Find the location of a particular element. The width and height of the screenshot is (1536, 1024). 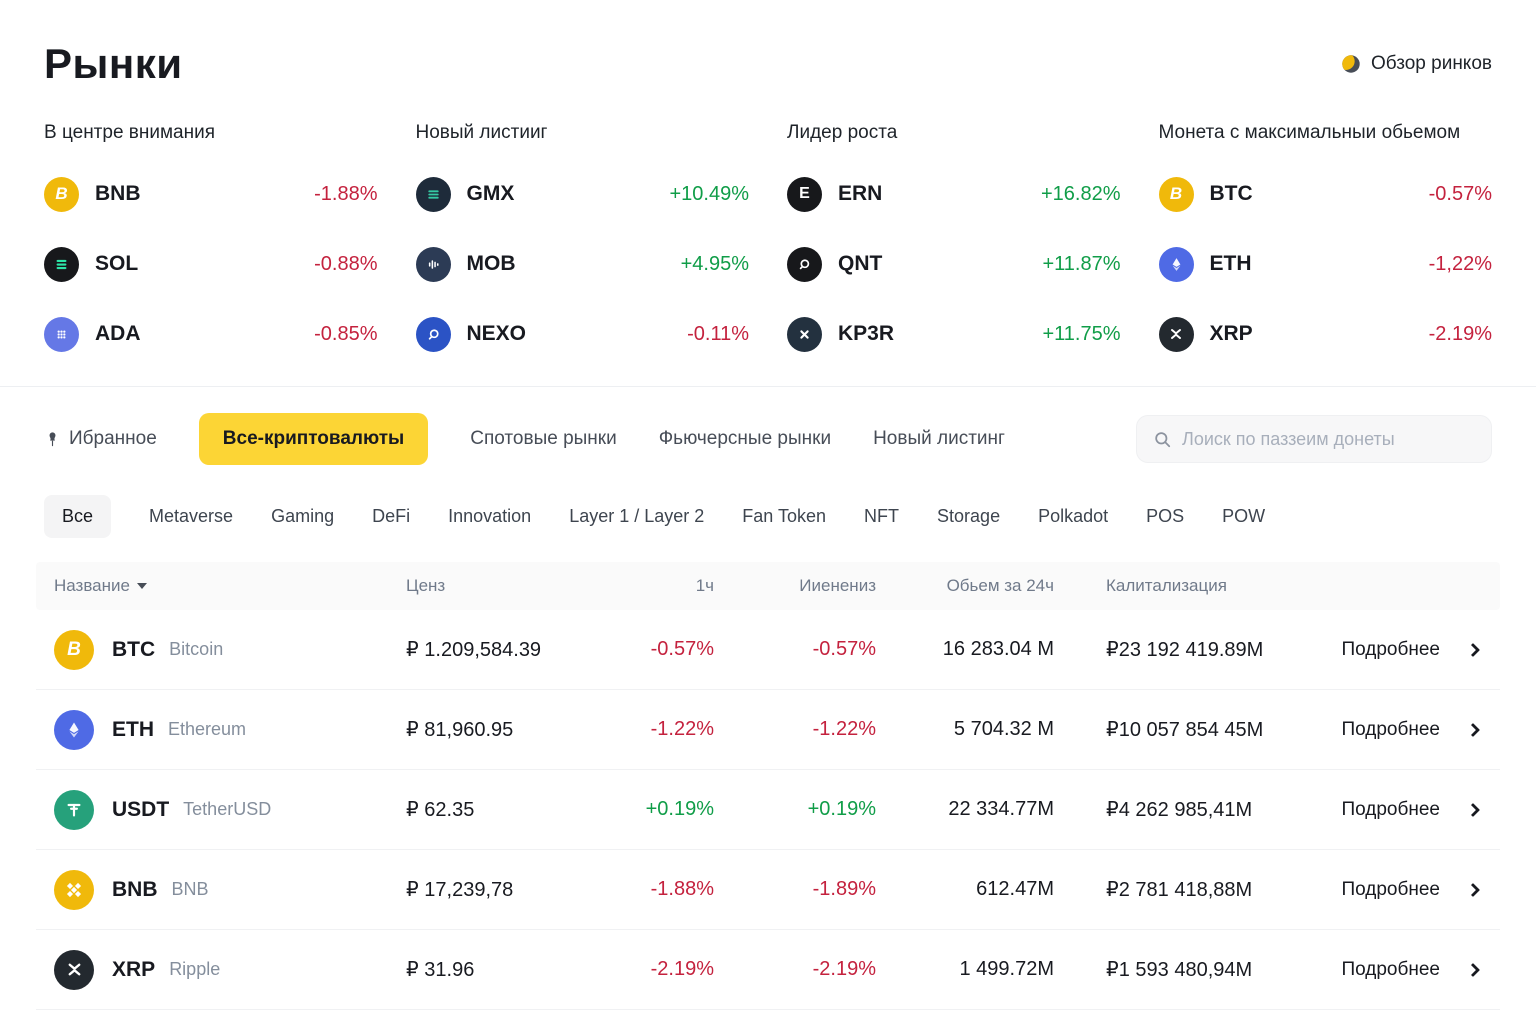

market-overview-link: Обзор ринков is located at coordinates (1416, 64).